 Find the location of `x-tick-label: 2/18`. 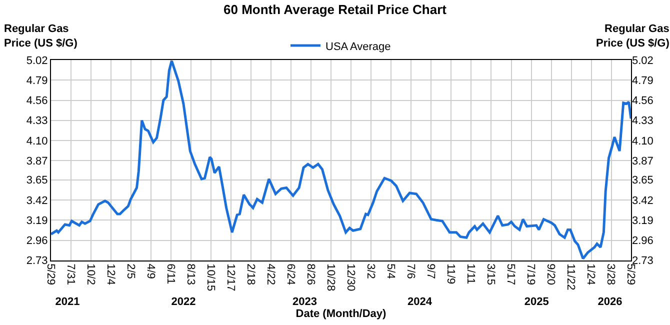

x-tick-label: 2/18 is located at coordinates (250, 274).